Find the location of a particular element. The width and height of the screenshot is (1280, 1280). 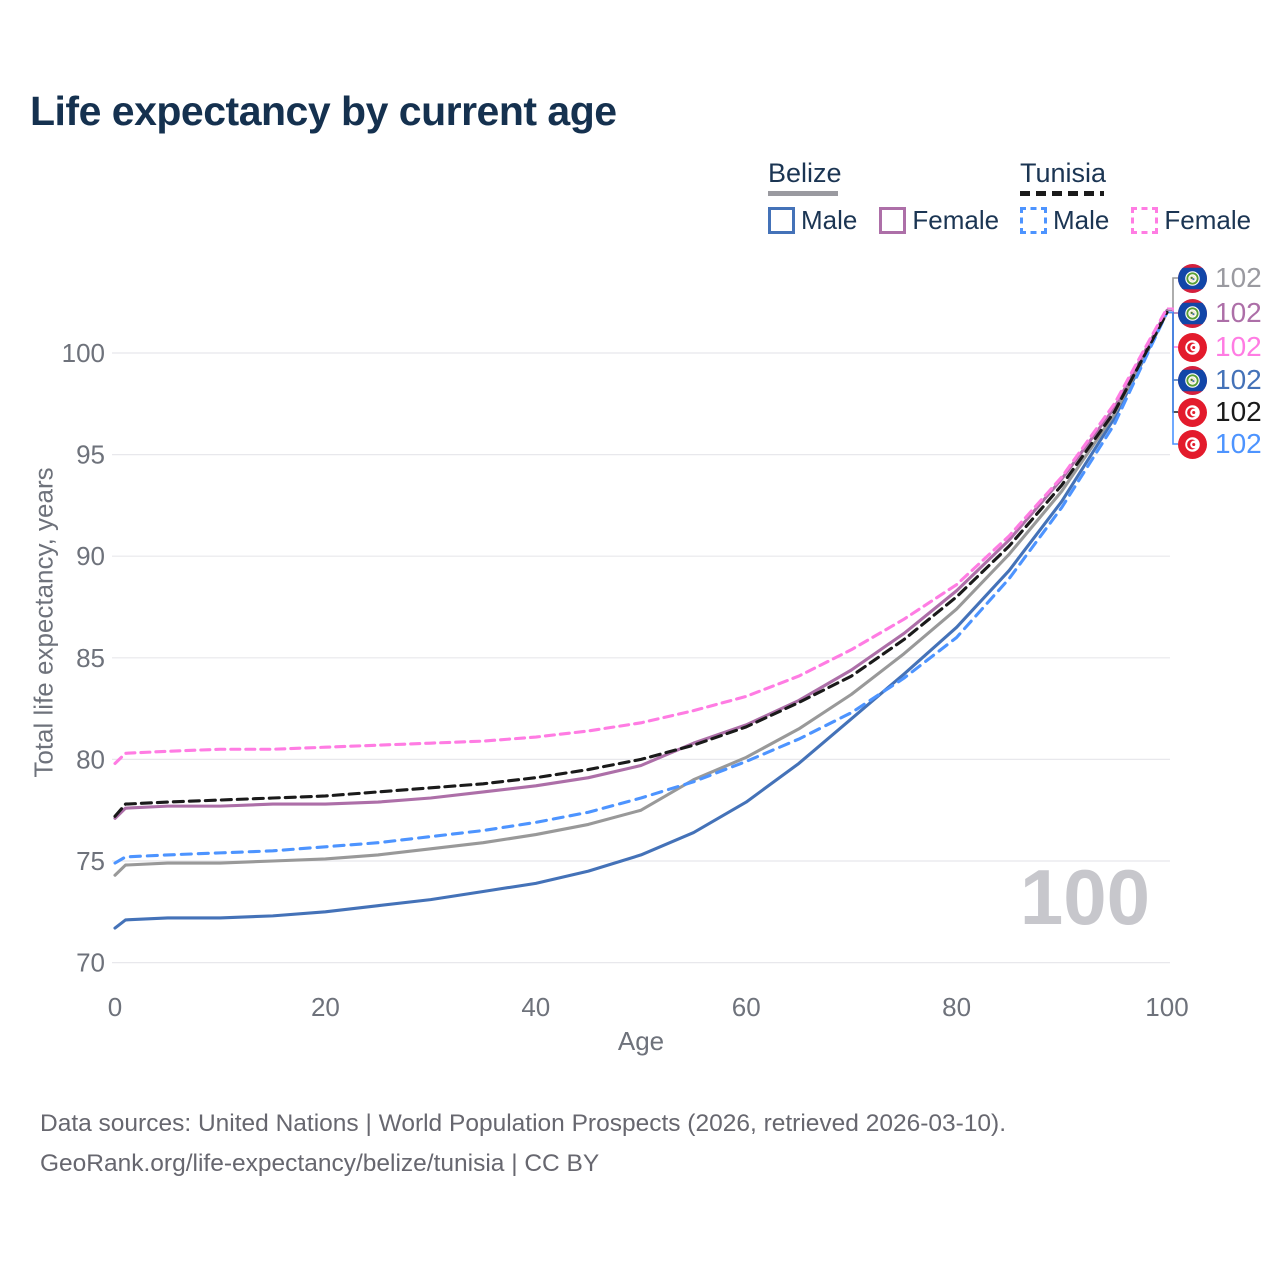

y-axis-title: Total life expectancy, years is located at coordinates (43, 622).